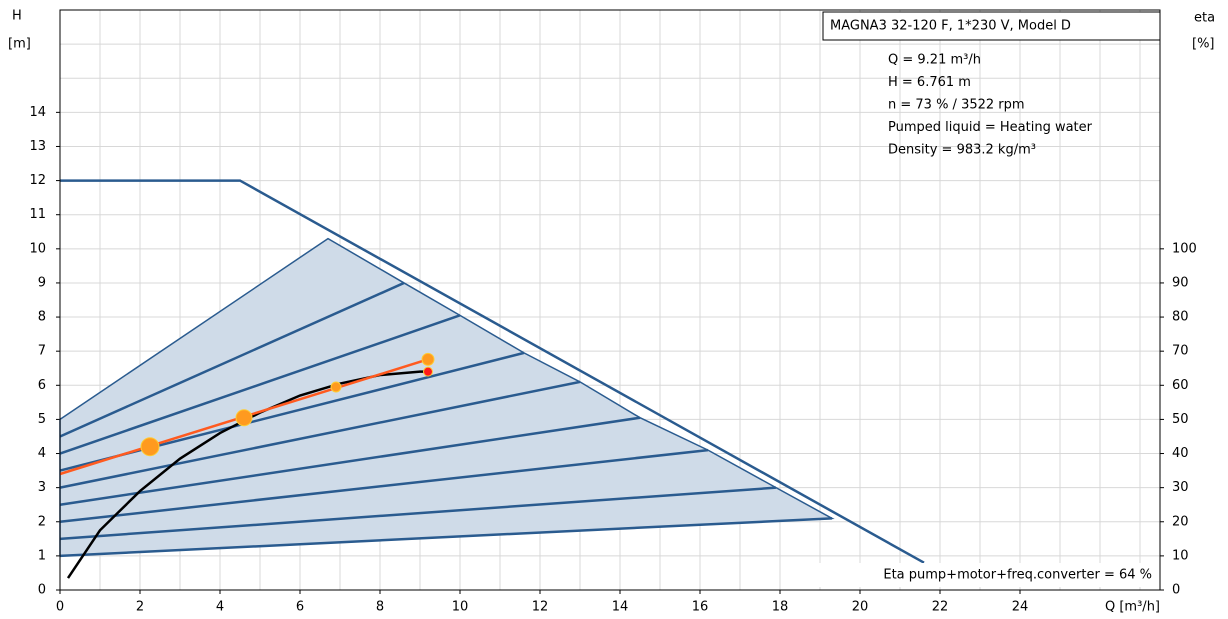 The width and height of the screenshot is (1228, 619). Describe the element at coordinates (950, 26) in the screenshot. I see `chart-title: MAGNA3 32-120 F, 1*230 V, Model D` at that location.